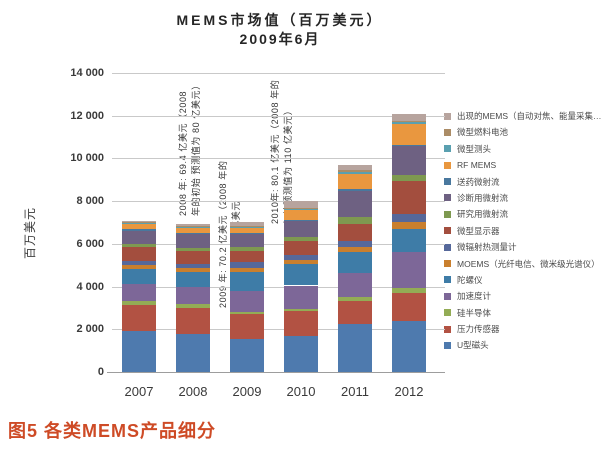  What do you see at coordinates (523, 148) in the screenshot?
I see `legend-item: 微型测头` at bounding box center [523, 148].